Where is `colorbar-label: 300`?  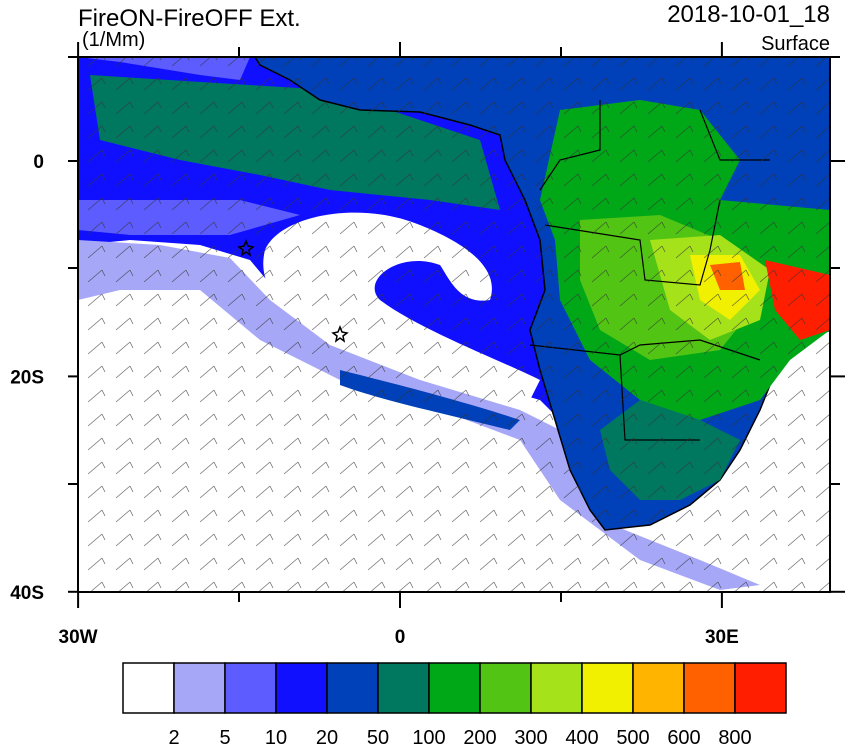
colorbar-label: 300 is located at coordinates (530, 737).